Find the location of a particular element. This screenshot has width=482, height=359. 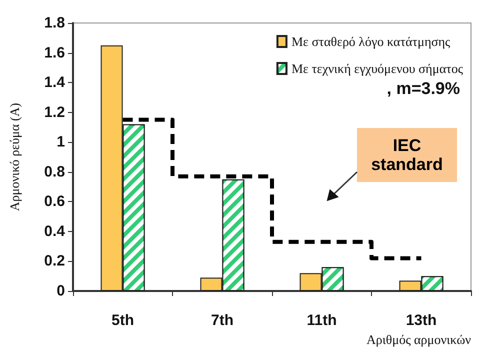

y-tick-label: 0.8 is located at coordinates (54, 171).